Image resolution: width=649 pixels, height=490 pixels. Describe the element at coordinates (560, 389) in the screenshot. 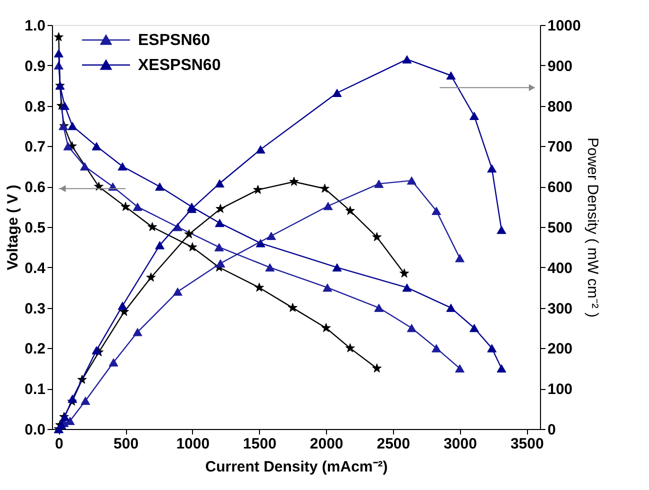

I see `y2-tick-label: 100` at that location.